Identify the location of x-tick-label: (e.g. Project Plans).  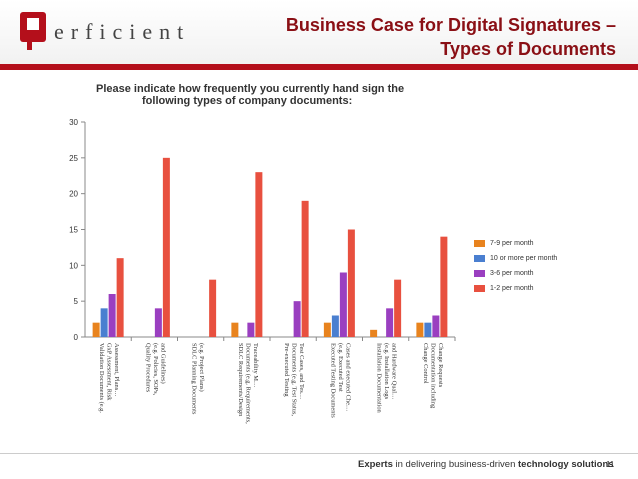
(201, 367).